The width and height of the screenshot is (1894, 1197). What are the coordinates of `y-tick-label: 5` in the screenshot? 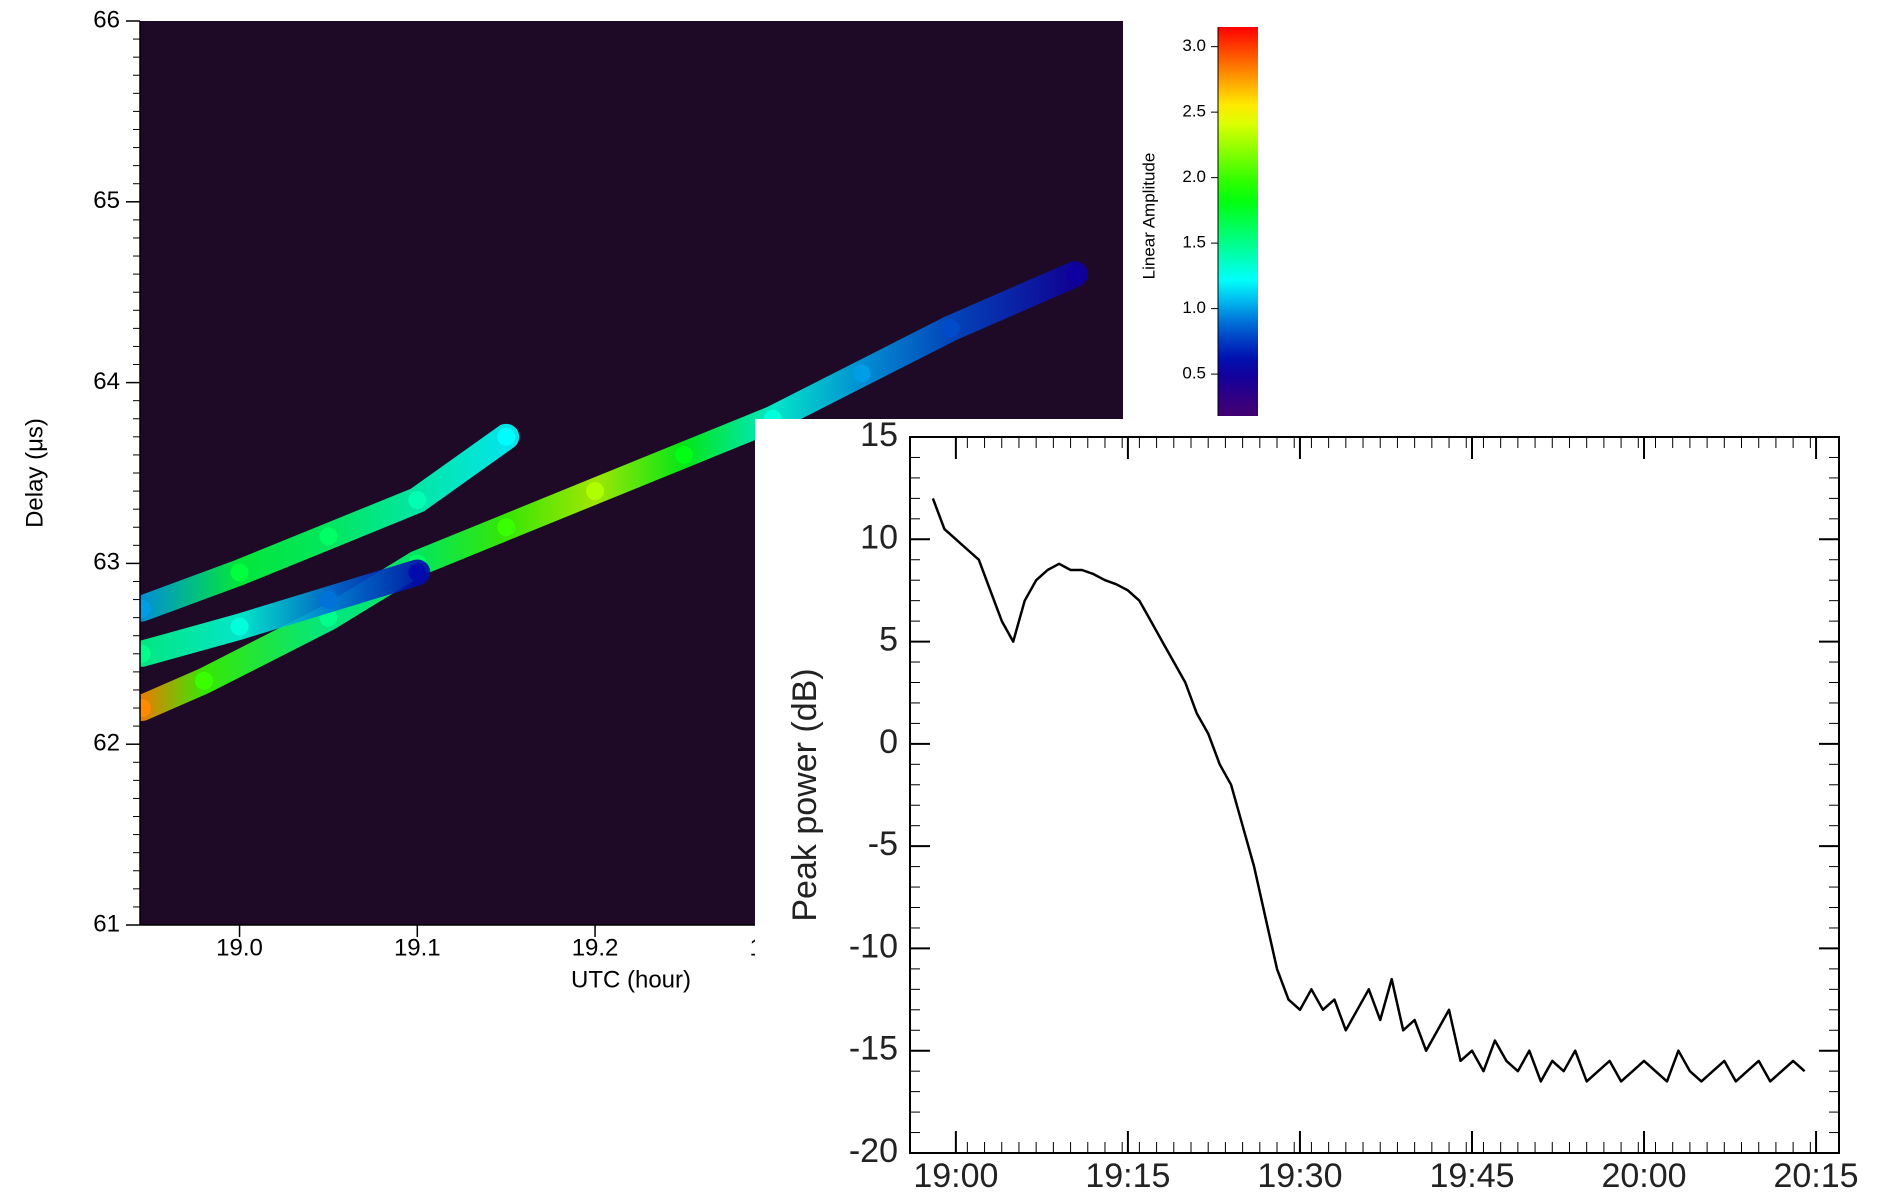 It's located at (888, 640).